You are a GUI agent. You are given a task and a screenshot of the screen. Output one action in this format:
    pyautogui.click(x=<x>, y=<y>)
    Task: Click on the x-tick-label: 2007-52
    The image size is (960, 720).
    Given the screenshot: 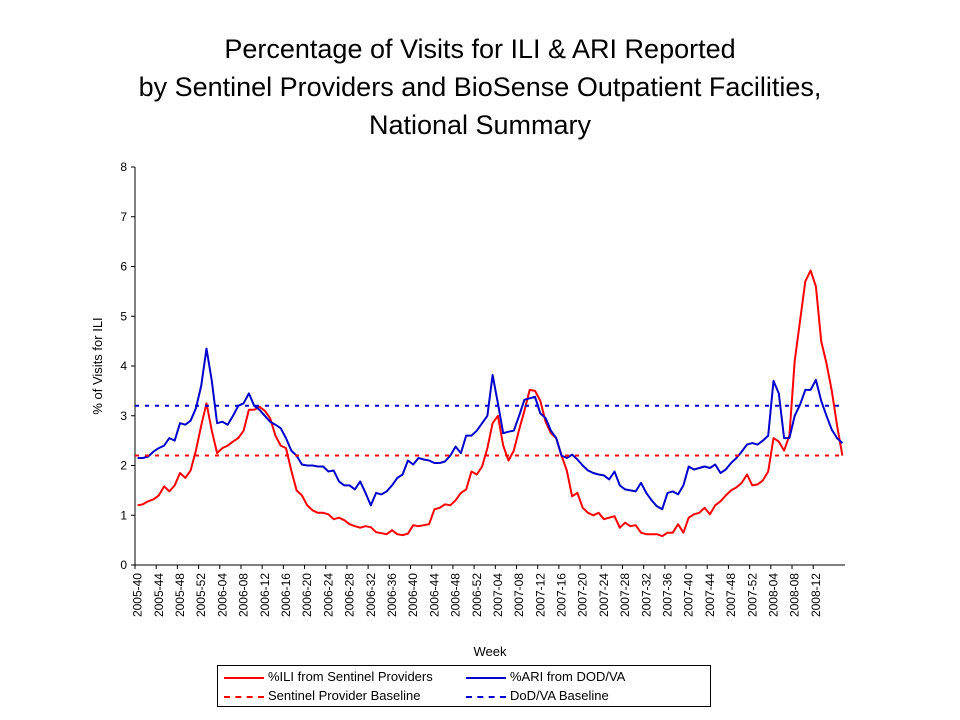 What is the action you would take?
    pyautogui.click(x=752, y=595)
    